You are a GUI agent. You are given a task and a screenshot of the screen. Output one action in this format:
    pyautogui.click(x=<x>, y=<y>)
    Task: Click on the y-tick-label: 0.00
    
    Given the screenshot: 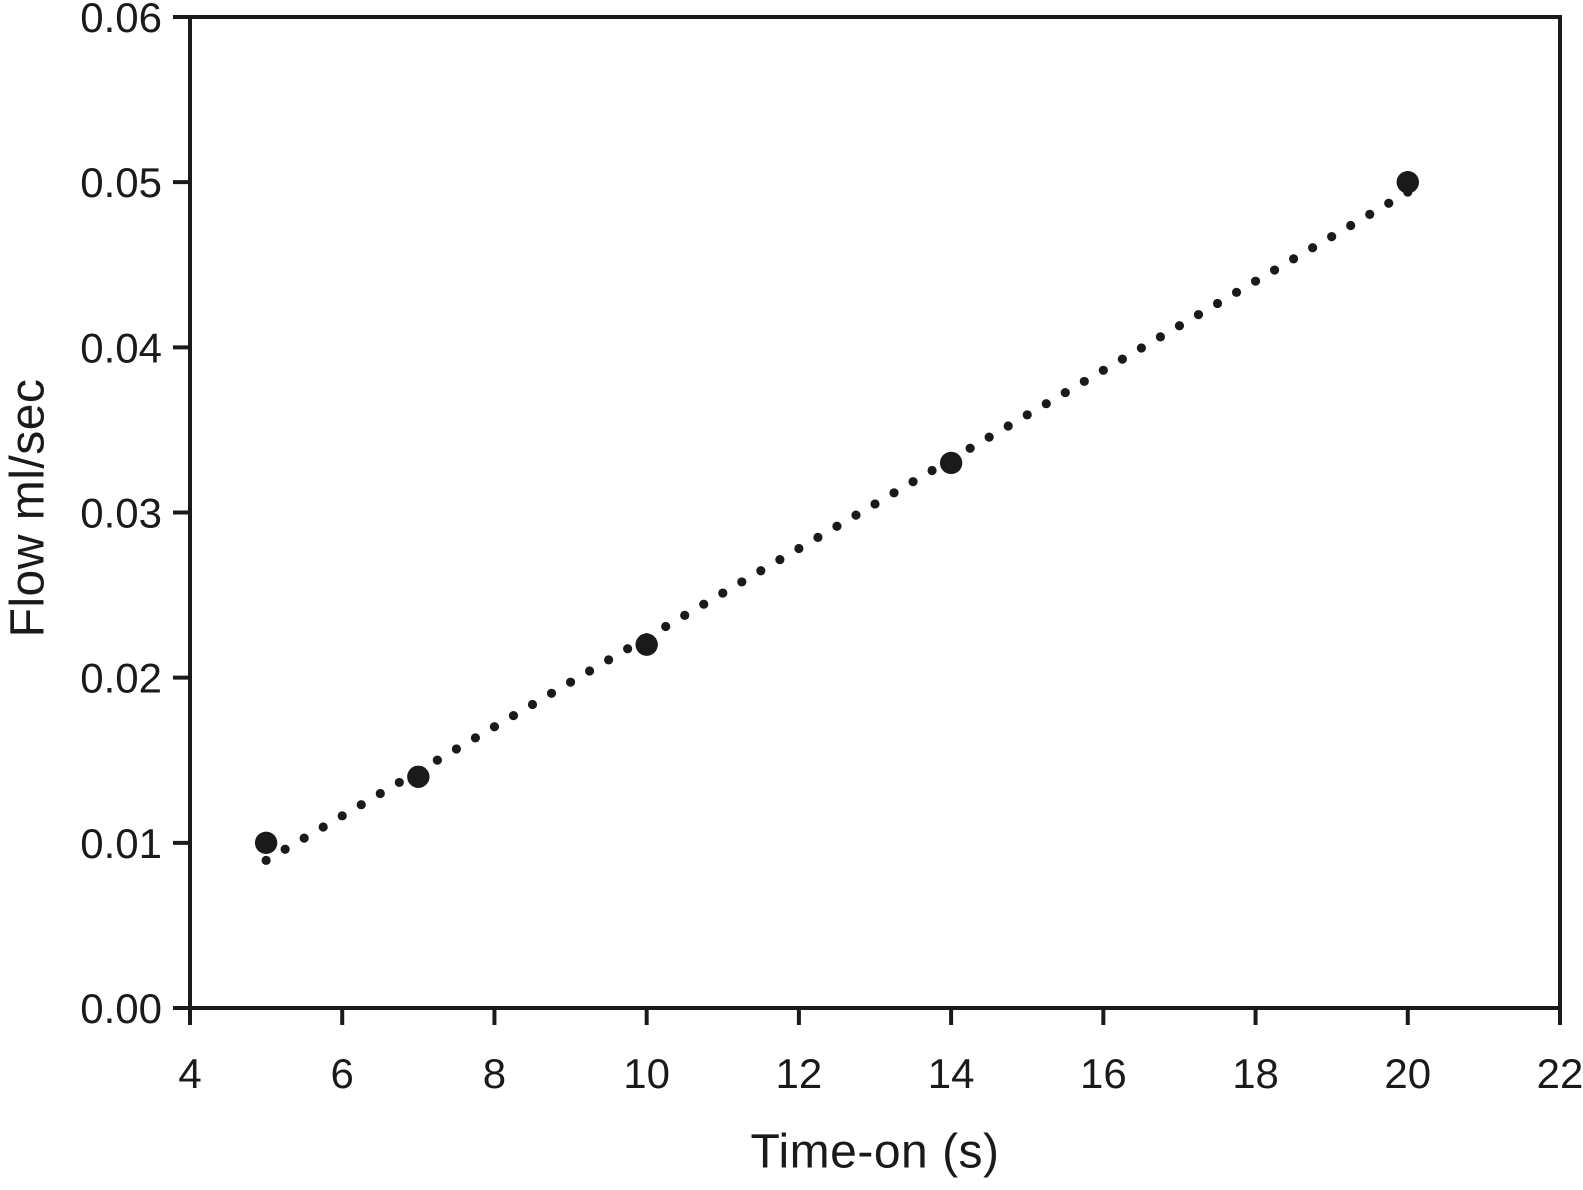 What is the action you would take?
    pyautogui.click(x=121, y=1008)
    